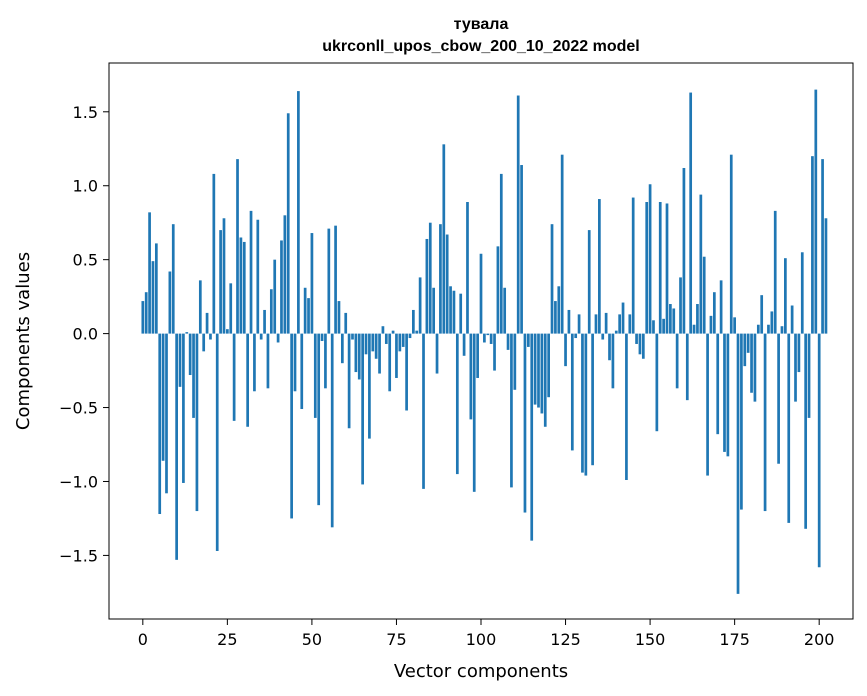 The height and width of the screenshot is (696, 867). What do you see at coordinates (227, 639) in the screenshot?
I see `x-tick-label: 25` at bounding box center [227, 639].